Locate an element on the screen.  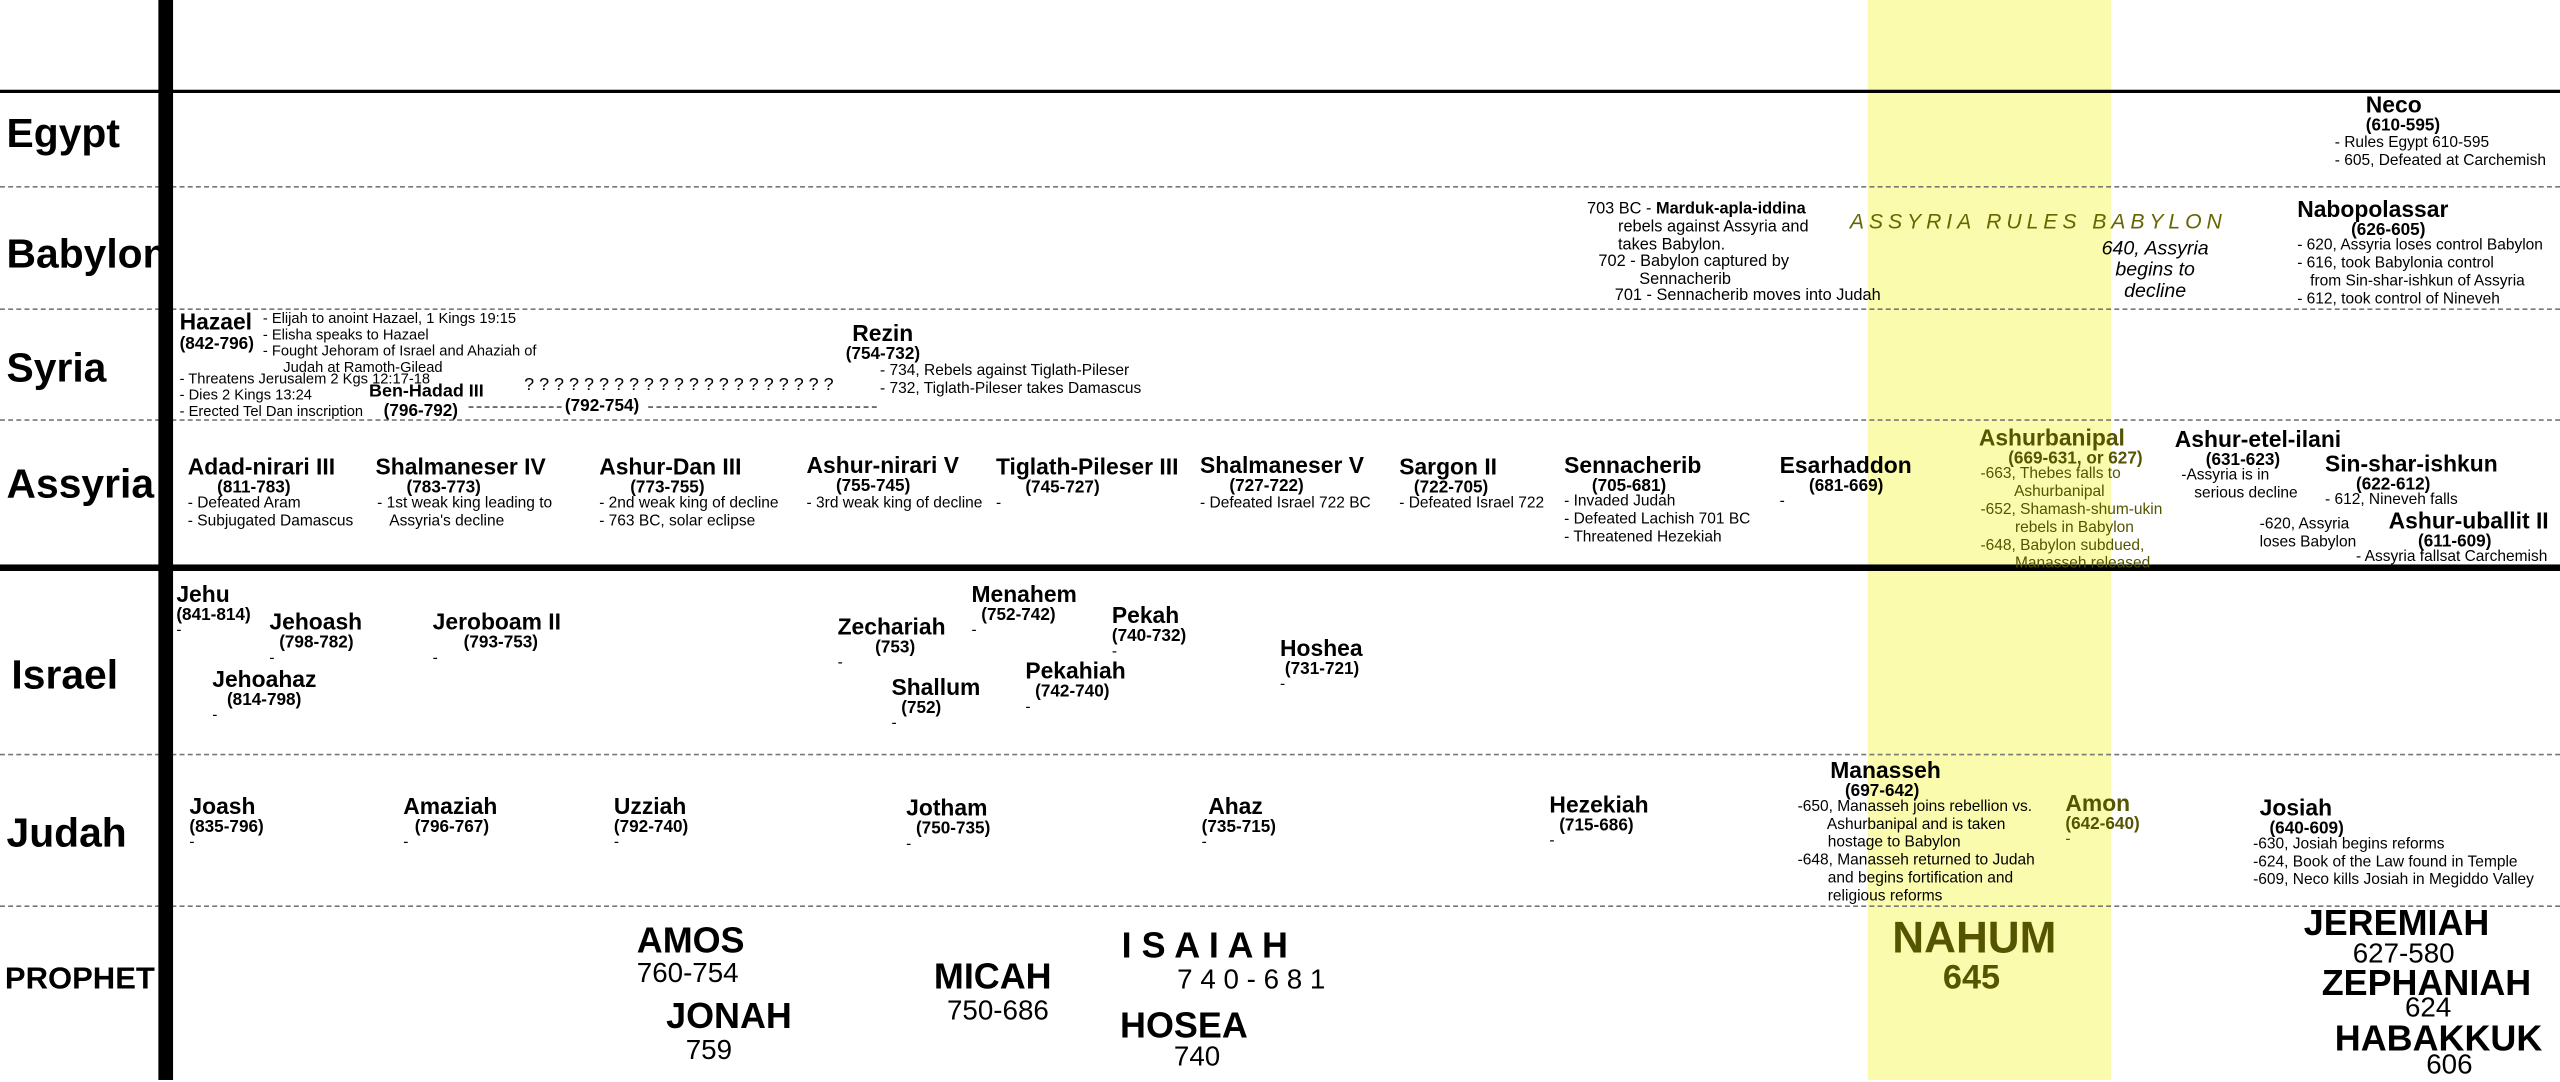
ruler-name: Sennacherib is located at coordinates (1633, 465).